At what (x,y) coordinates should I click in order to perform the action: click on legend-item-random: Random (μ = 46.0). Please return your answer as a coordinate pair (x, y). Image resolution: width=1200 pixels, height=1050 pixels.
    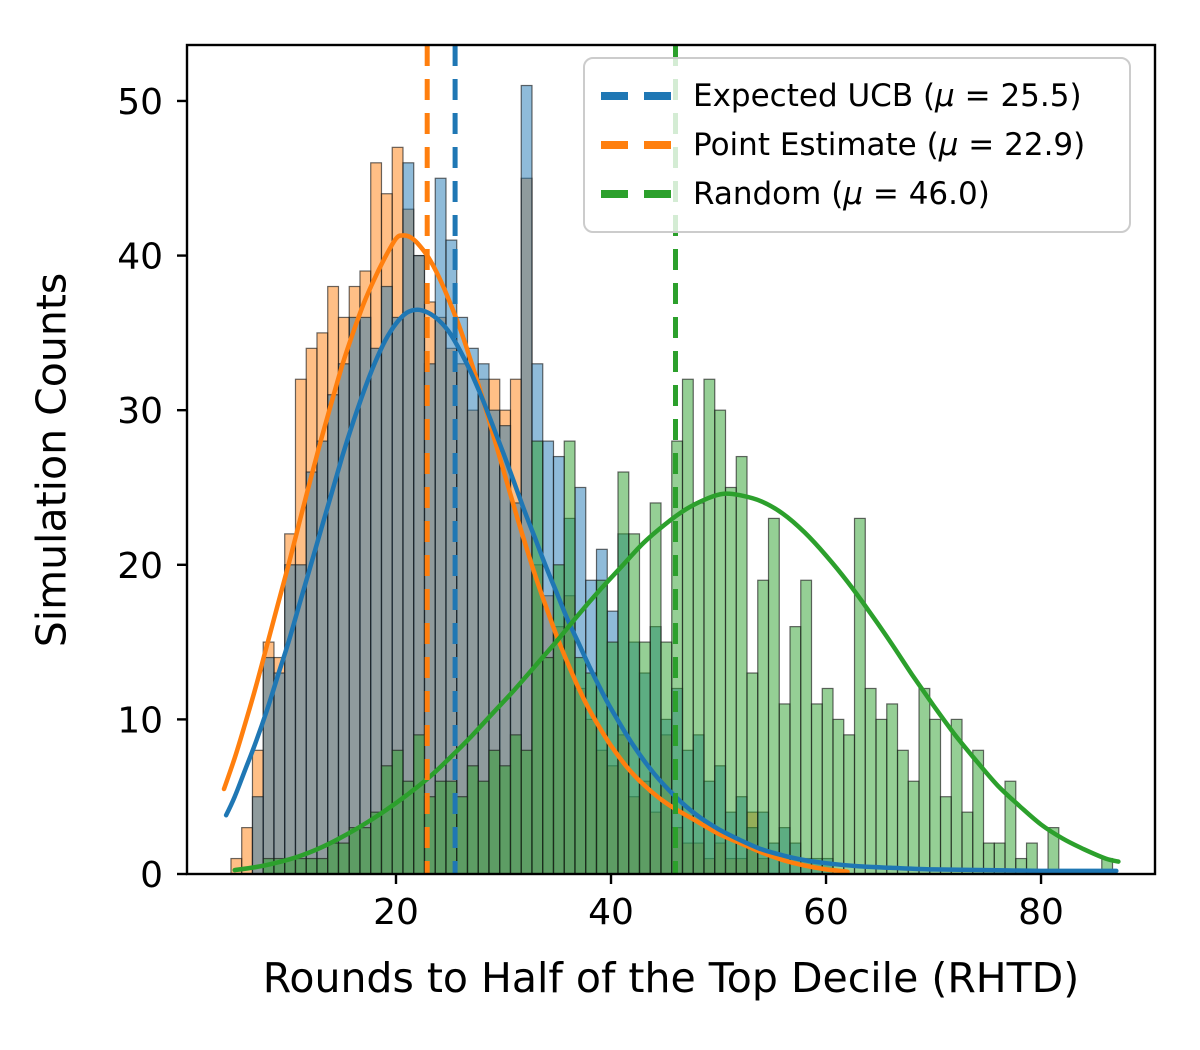
    Looking at the image, I should click on (854, 194).